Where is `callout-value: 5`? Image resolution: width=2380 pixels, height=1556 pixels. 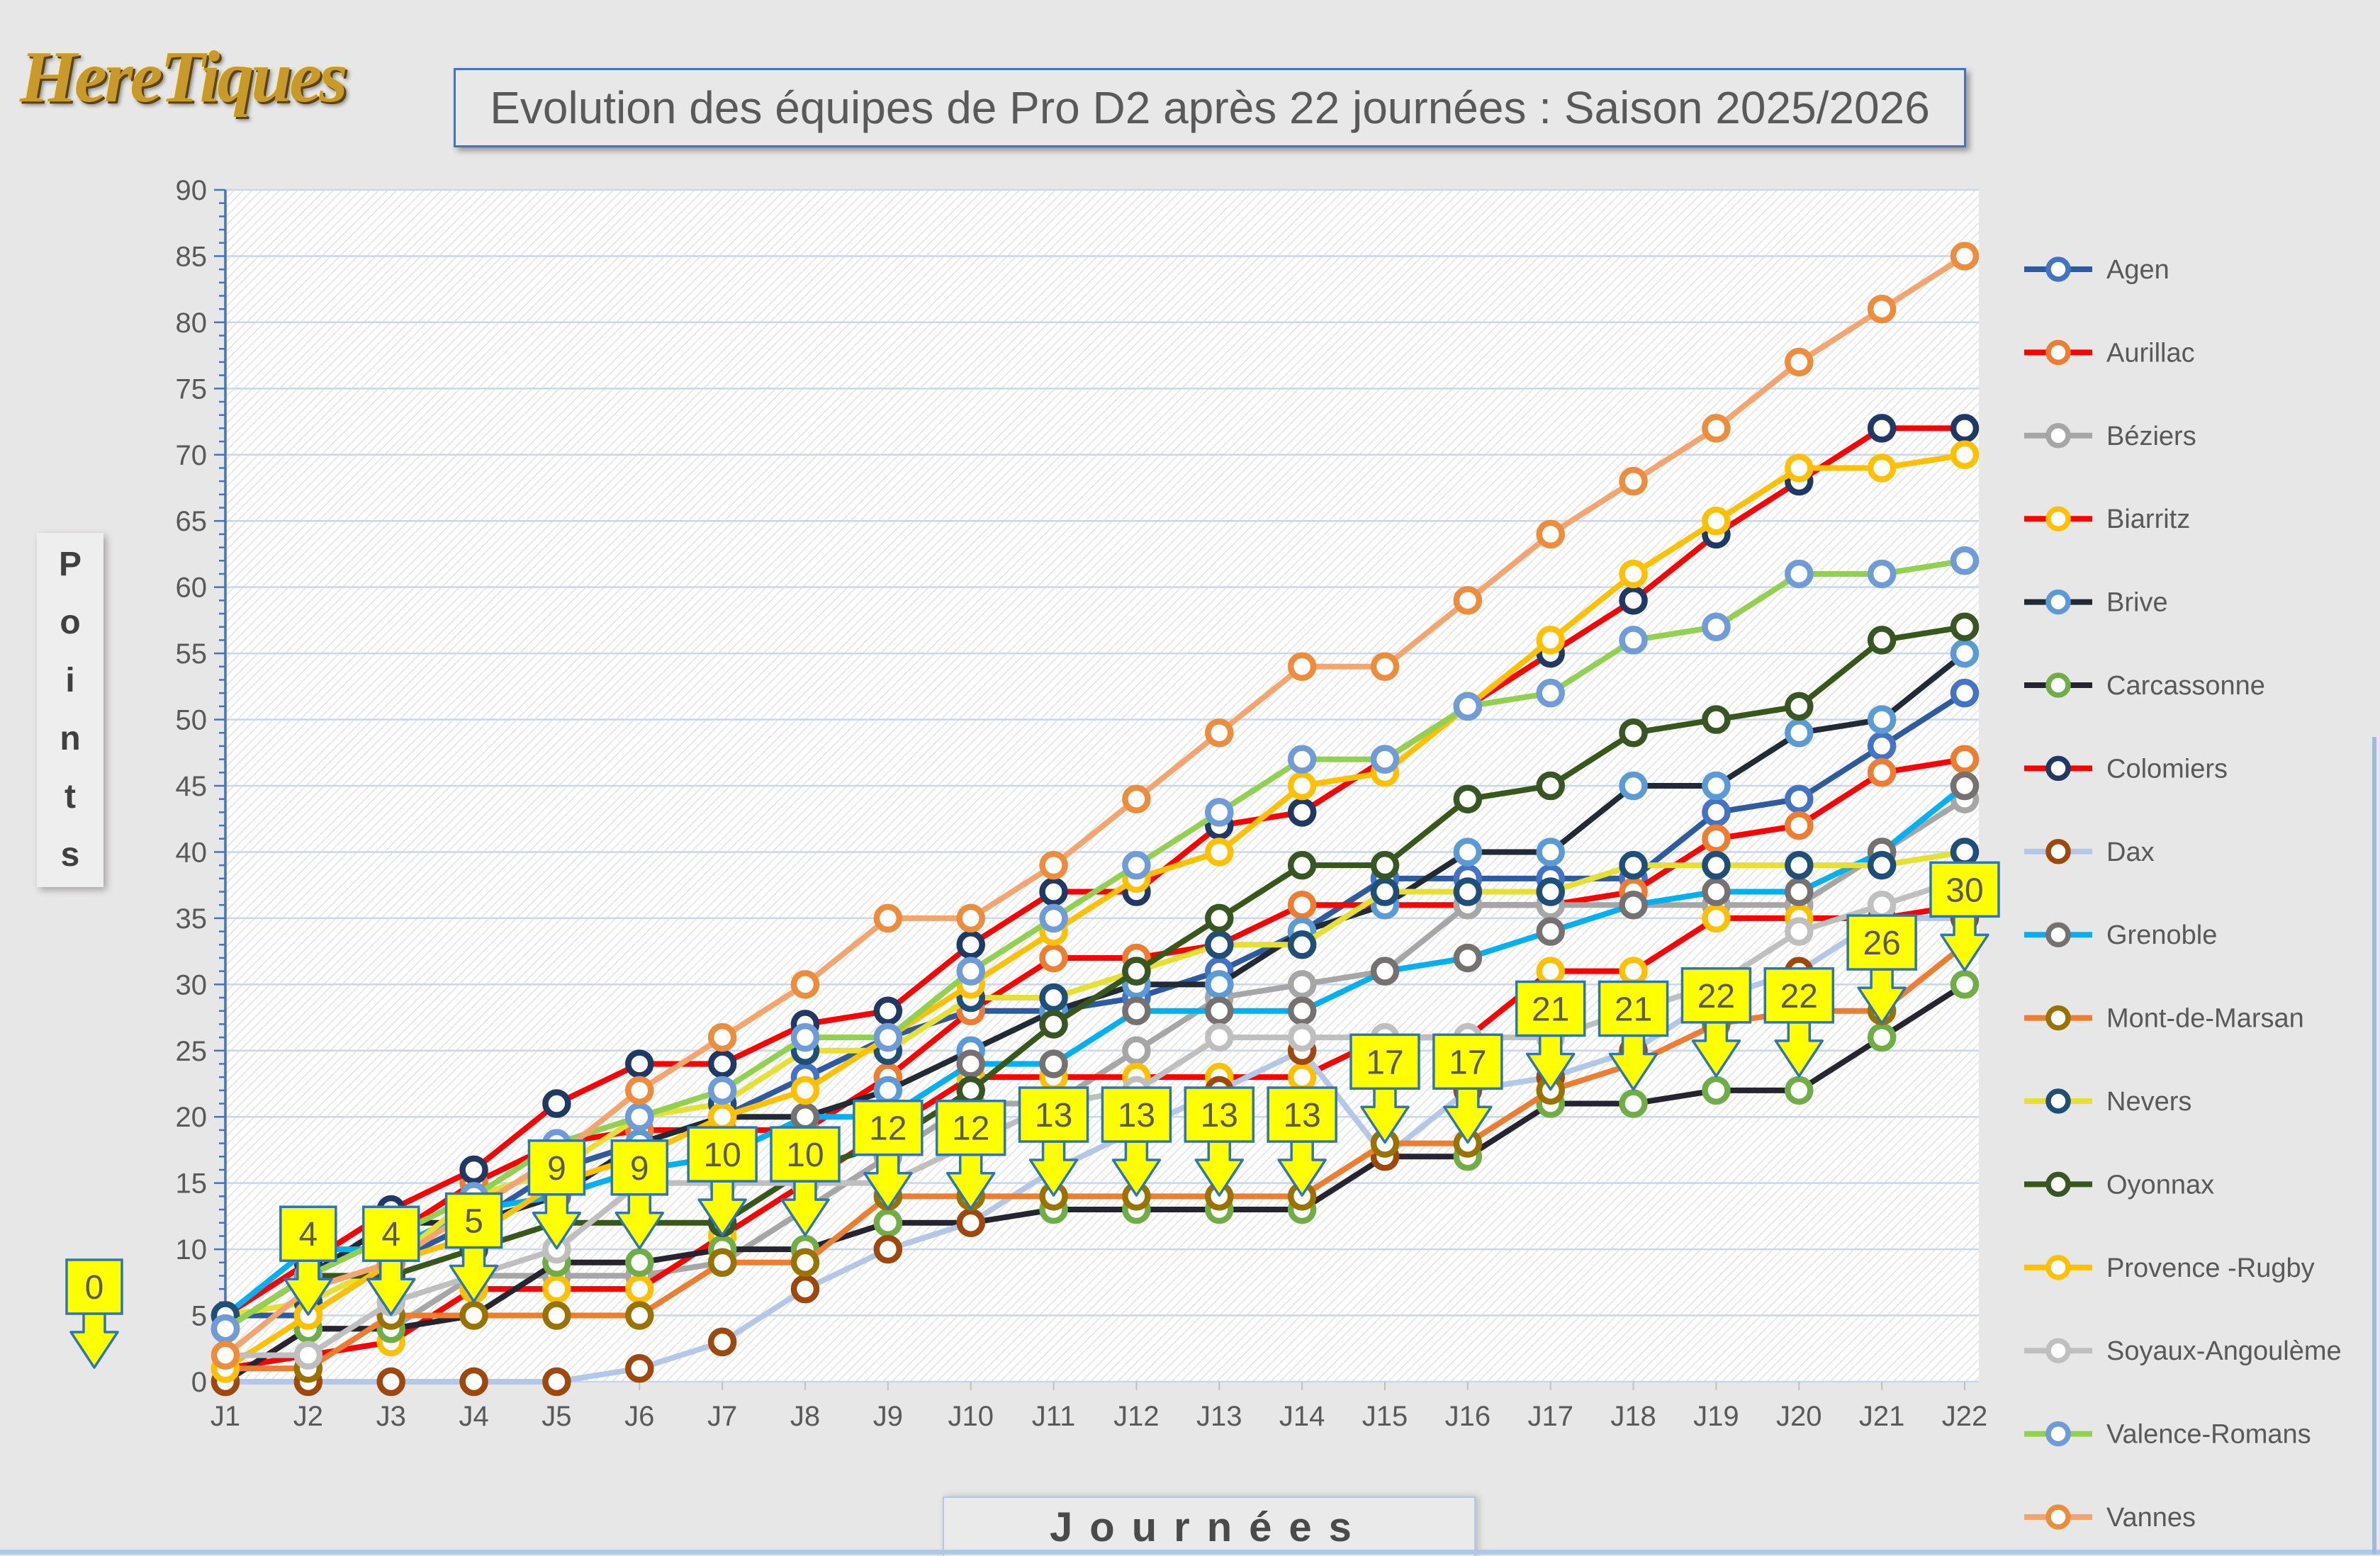 callout-value: 5 is located at coordinates (473, 1222).